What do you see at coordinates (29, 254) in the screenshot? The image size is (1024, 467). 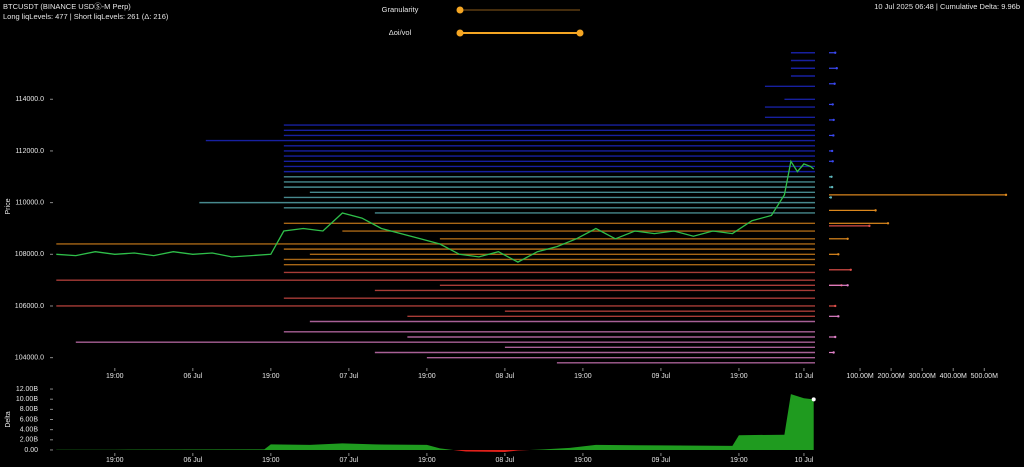 I see `y-tick-label: 108000.0` at bounding box center [29, 254].